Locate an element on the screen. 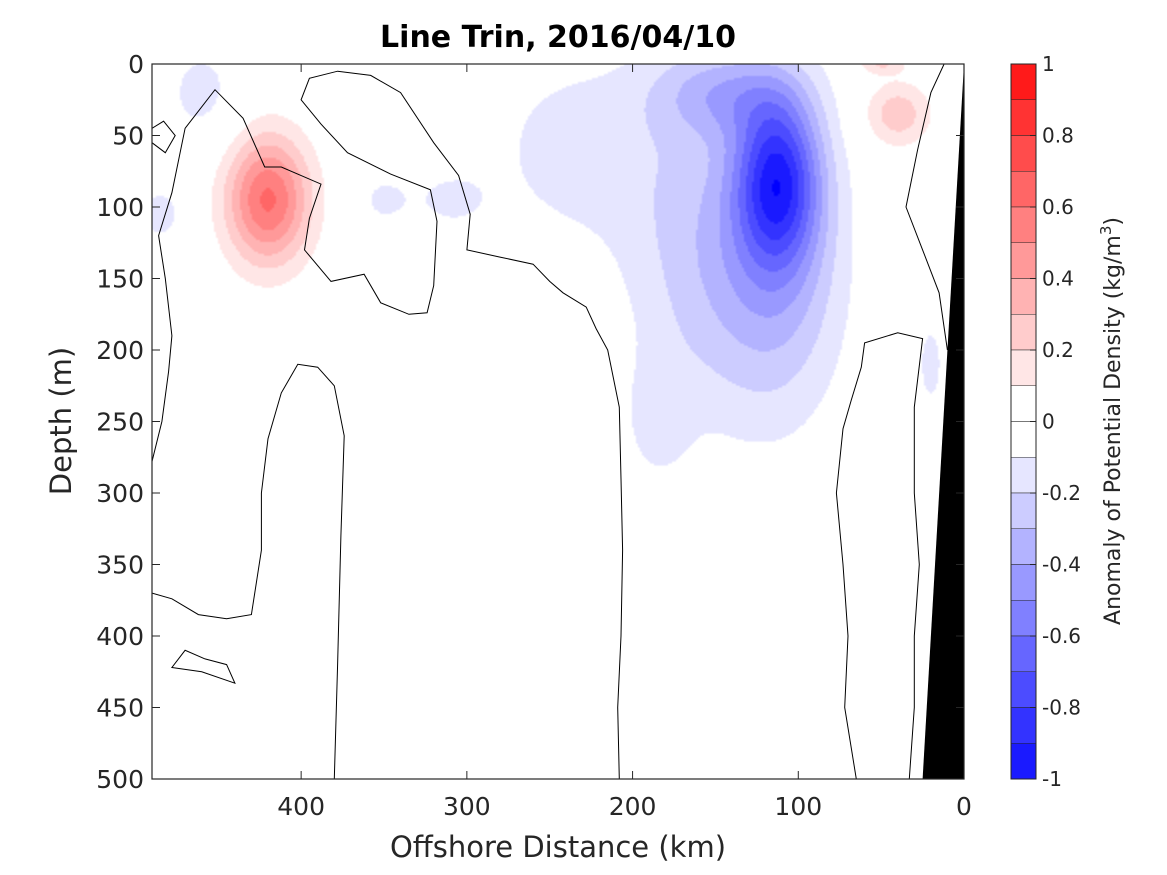  colorbar: 1 0.8 0.6 0.4 0.2 0 -0.2 -0.4 -0.6 -0.8 -1 is located at coordinates (1045, 421).